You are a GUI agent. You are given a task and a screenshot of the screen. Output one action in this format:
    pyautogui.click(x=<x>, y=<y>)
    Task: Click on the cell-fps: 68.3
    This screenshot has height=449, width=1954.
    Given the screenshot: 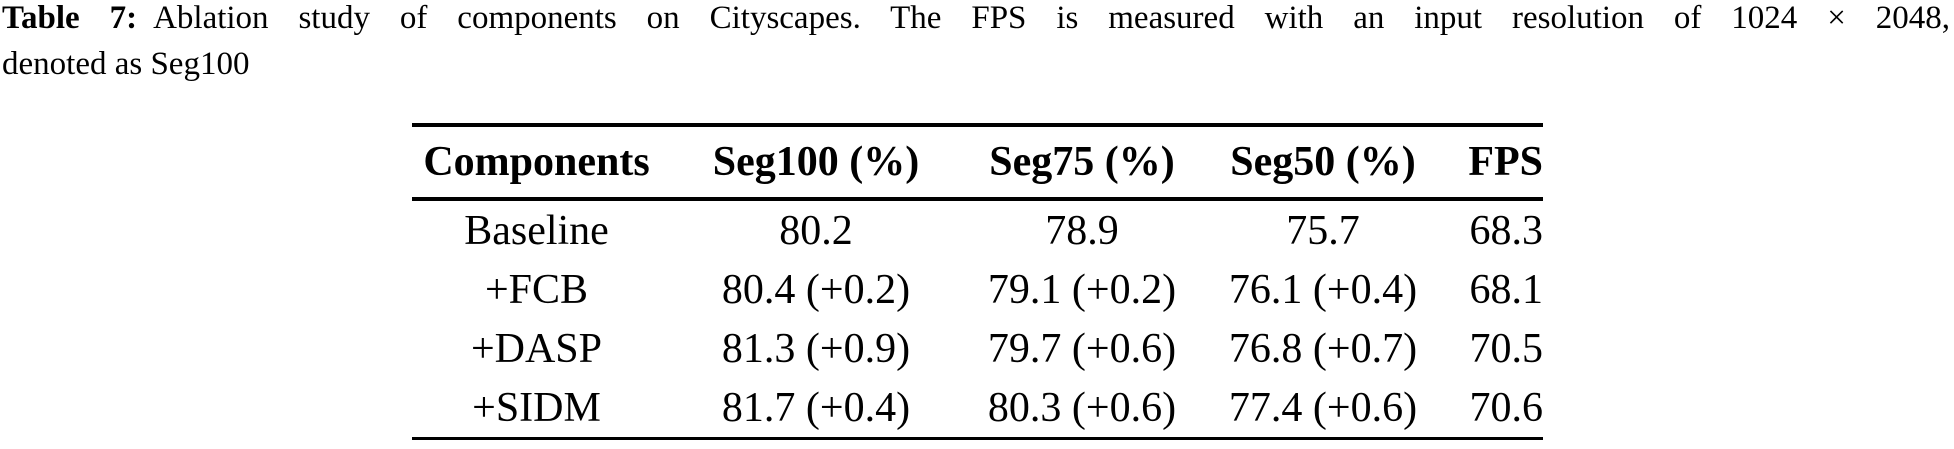 What is the action you would take?
    pyautogui.click(x=1506, y=230)
    